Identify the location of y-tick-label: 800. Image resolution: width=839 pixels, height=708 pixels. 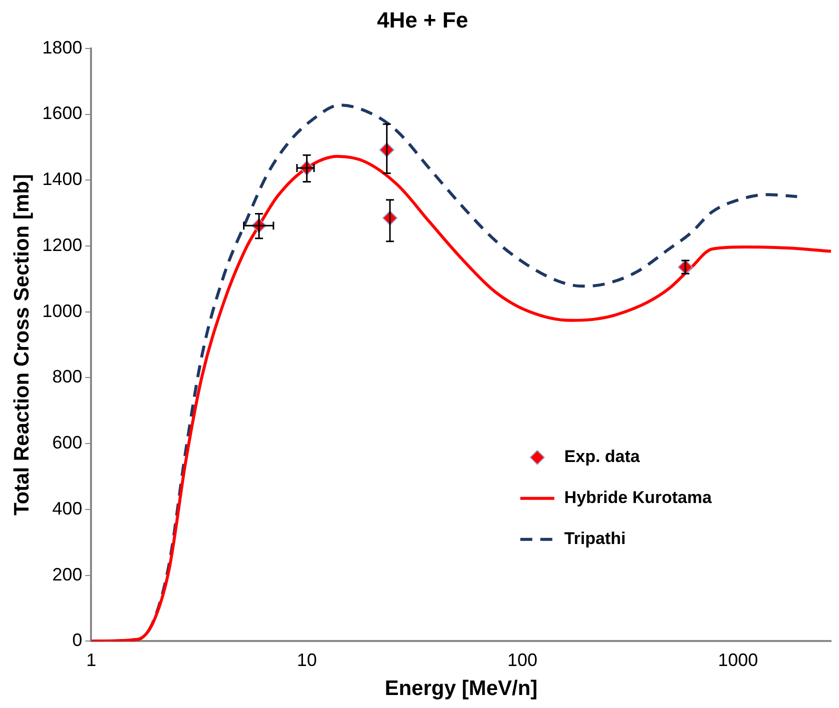
(67, 376).